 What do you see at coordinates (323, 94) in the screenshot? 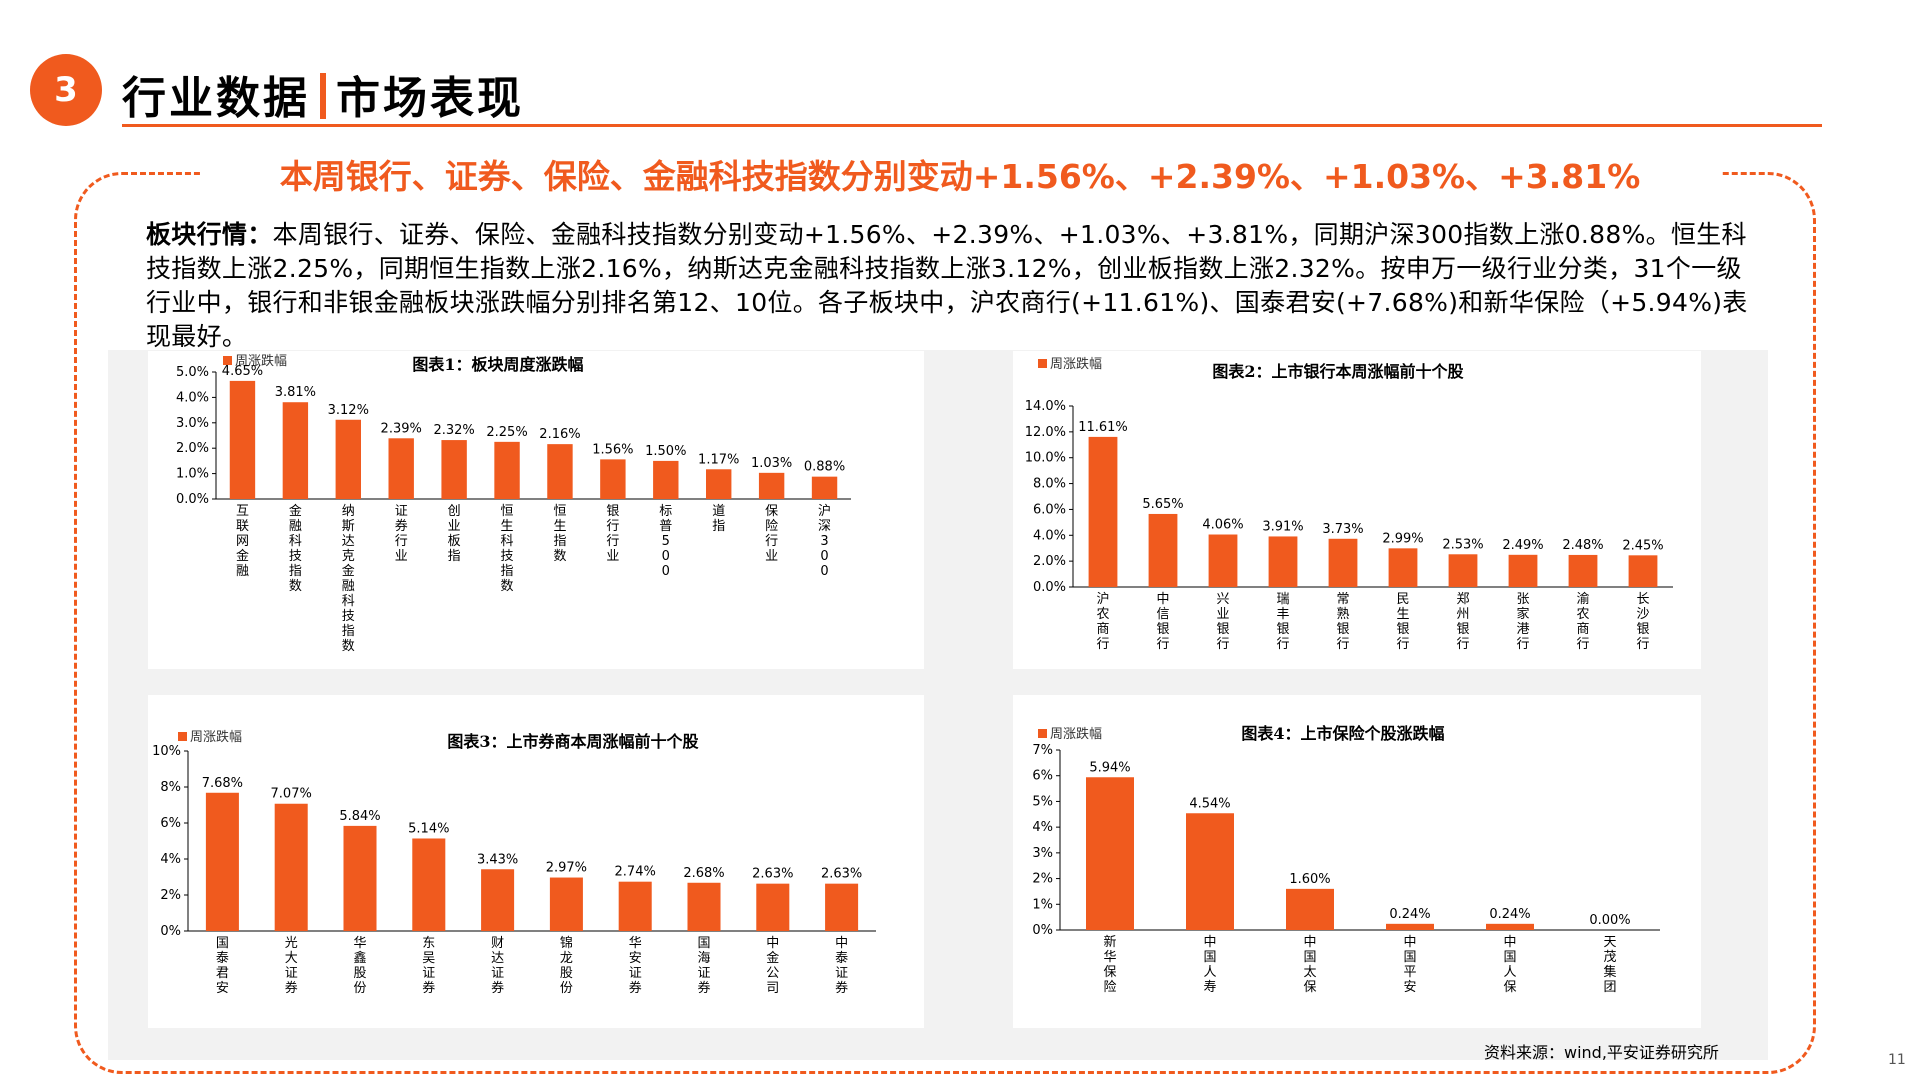
I see `page-title: 行业数据 市场表现` at bounding box center [323, 94].